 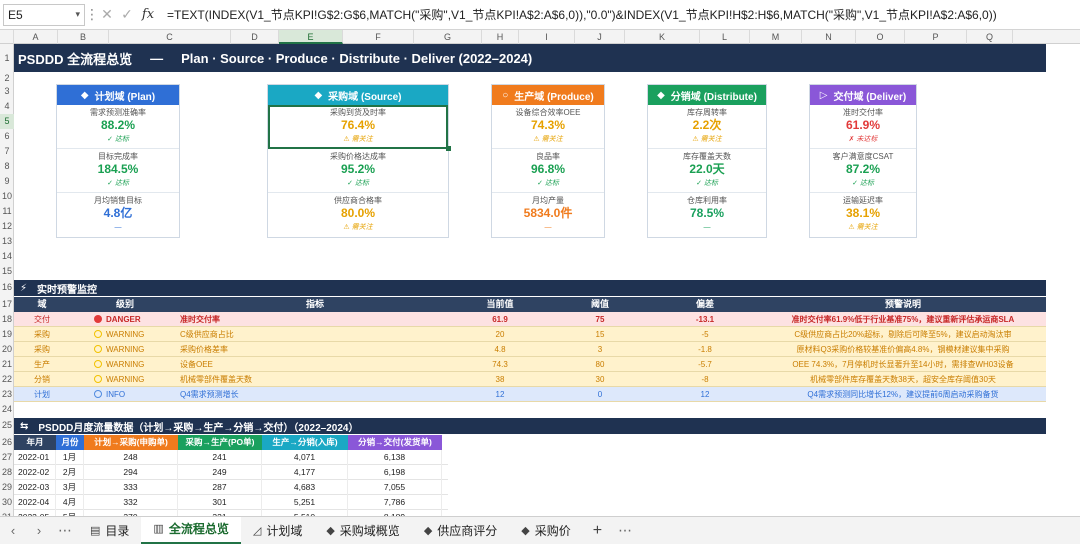 What do you see at coordinates (231, 487) in the screenshot?
I see `flow-row: 2022-03 3月 333 287 4,683 7,055` at bounding box center [231, 487].